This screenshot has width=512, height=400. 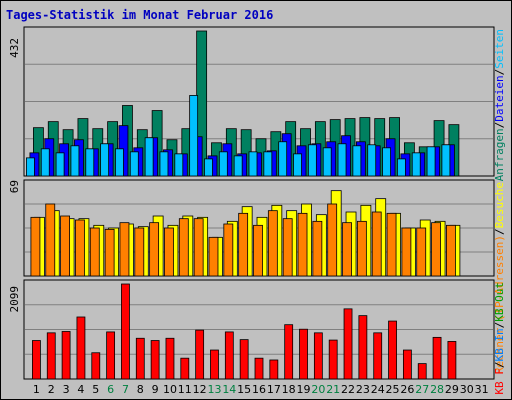 What do you see at coordinates (499, 125) in the screenshot?
I see `legend-item-requests-1: /` at bounding box center [499, 125].